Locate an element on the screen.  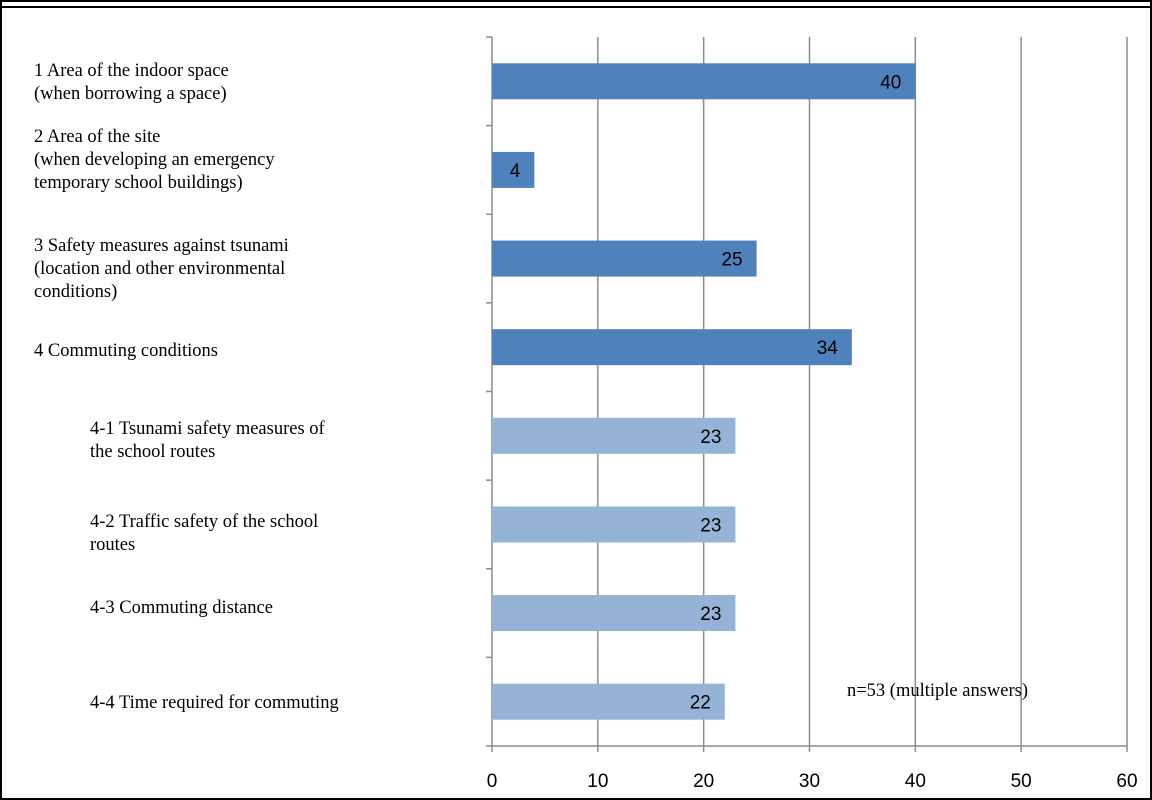
bar-value-label-7: 23 is located at coordinates (710, 614).